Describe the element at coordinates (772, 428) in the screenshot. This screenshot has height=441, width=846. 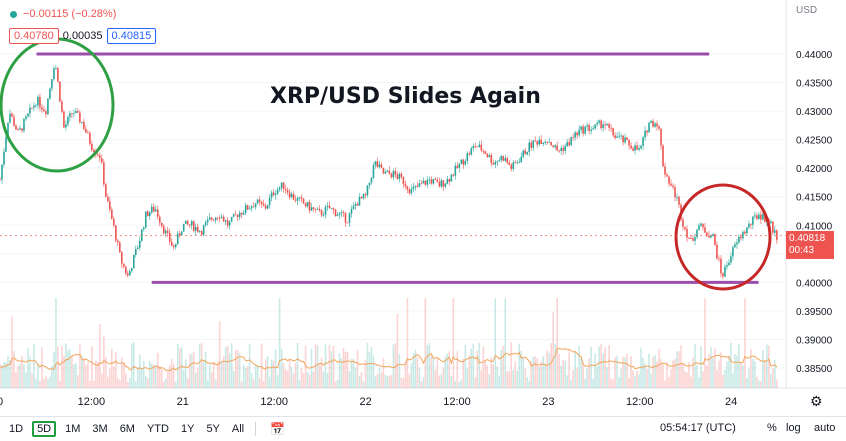
I see `percent-scale-button: %` at that location.